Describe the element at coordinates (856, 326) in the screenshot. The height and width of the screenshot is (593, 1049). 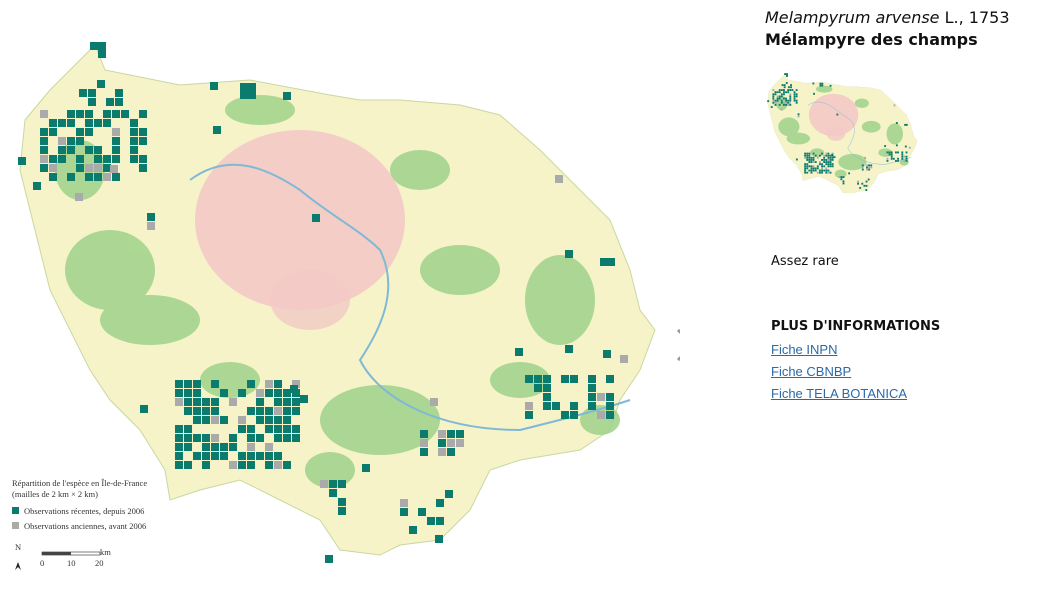
I see `more-info-title: PLUS D'INFORMATIONS` at that location.